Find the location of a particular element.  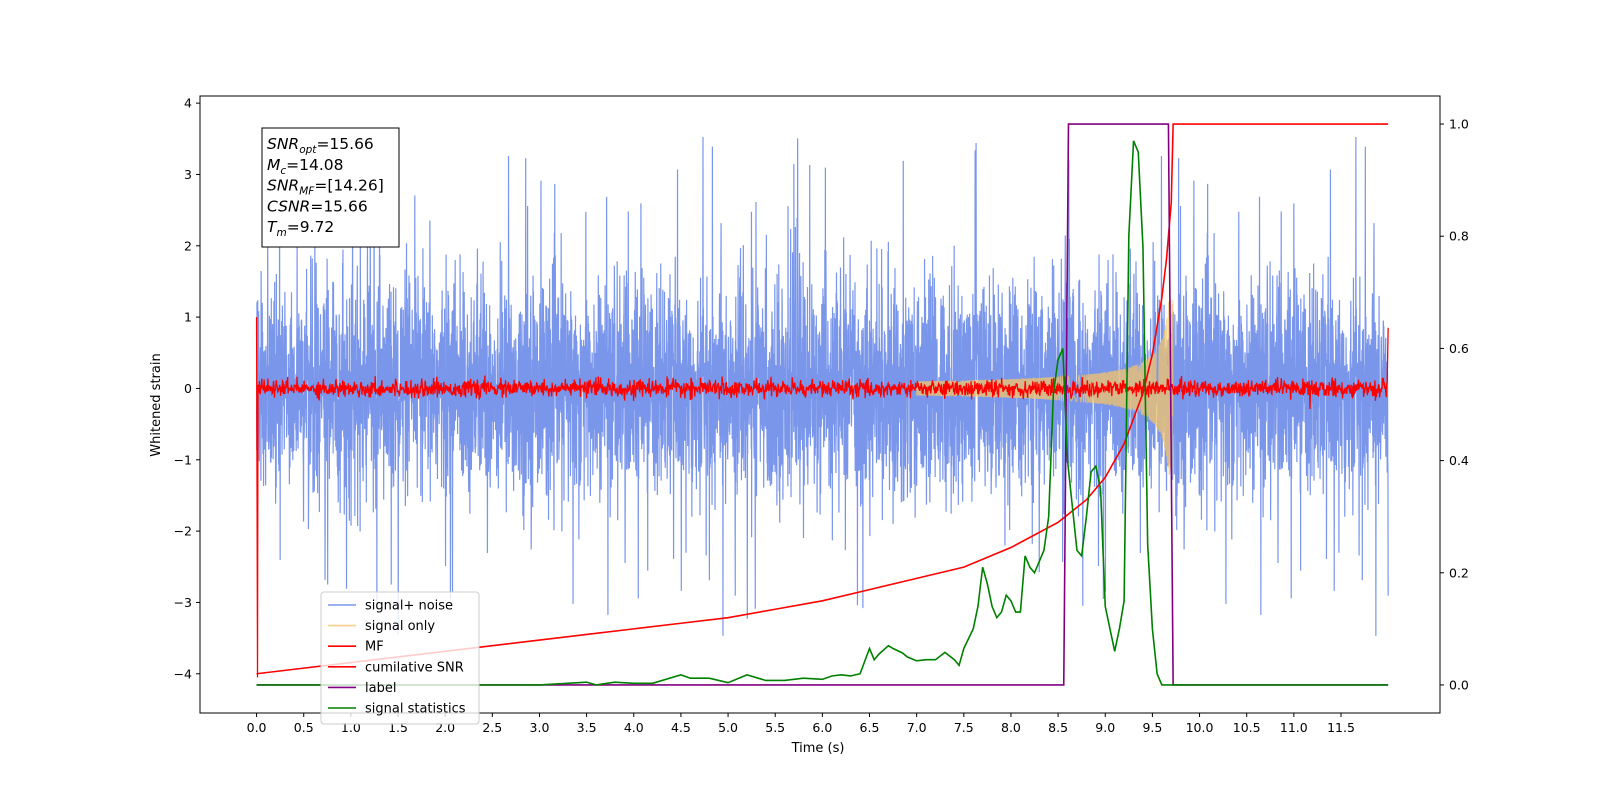

legend-label: signal+ noise is located at coordinates (409, 606).